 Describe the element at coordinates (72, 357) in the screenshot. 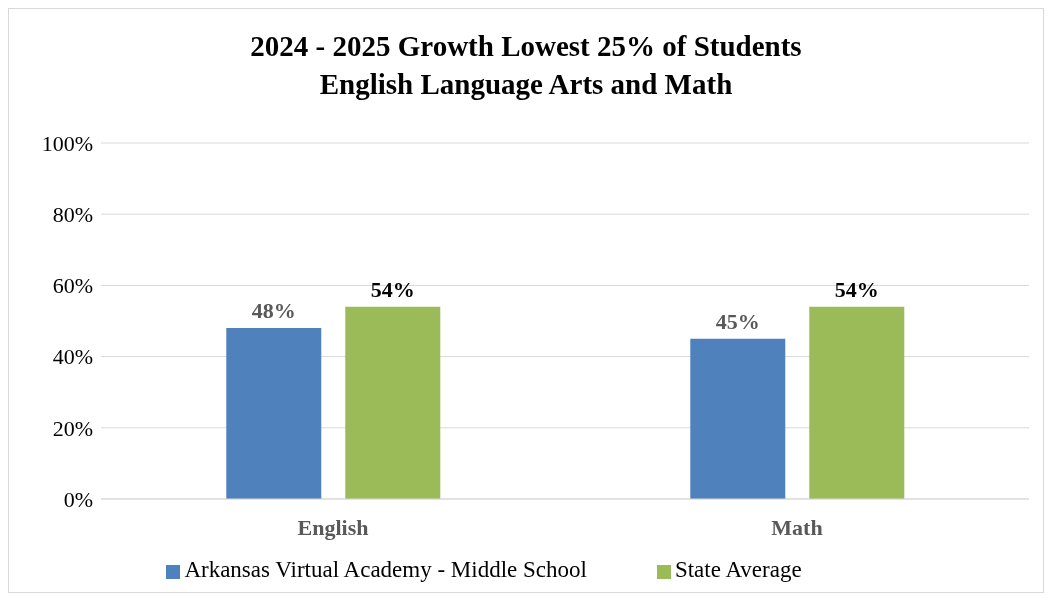

I see `y-tick-label: 40%` at that location.